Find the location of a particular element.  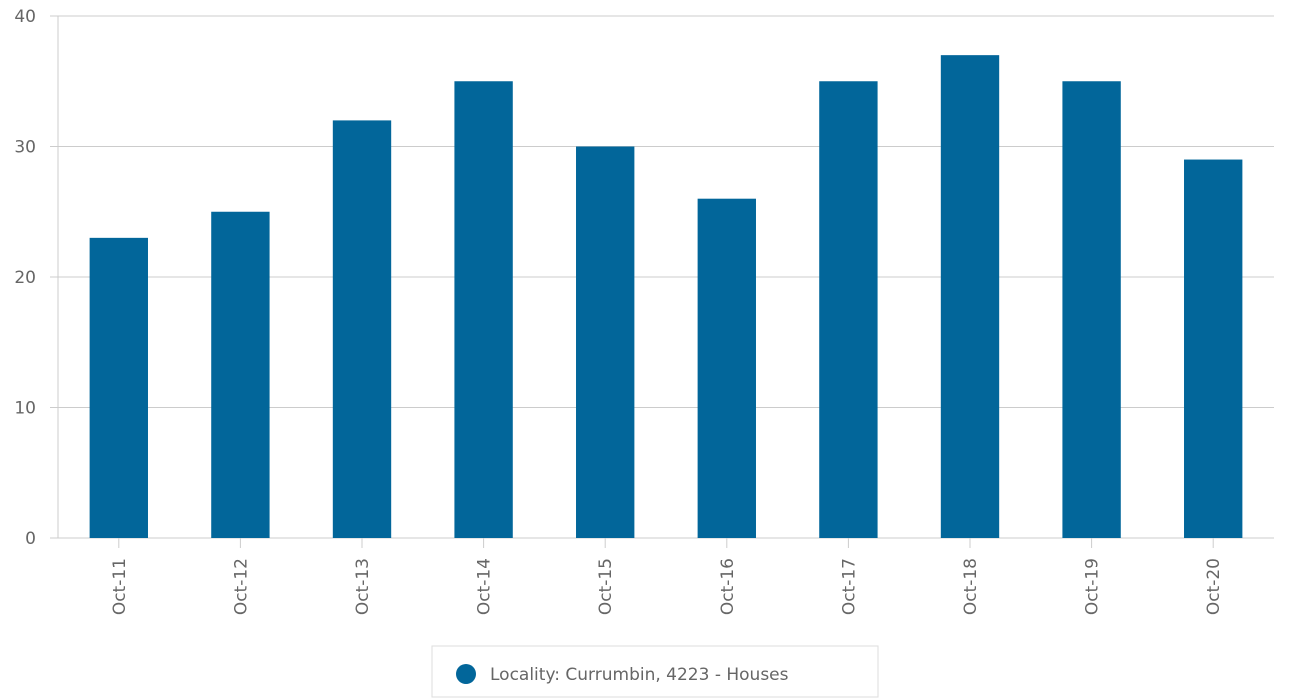

x-tick-label: Oct-14 is located at coordinates (485, 586).